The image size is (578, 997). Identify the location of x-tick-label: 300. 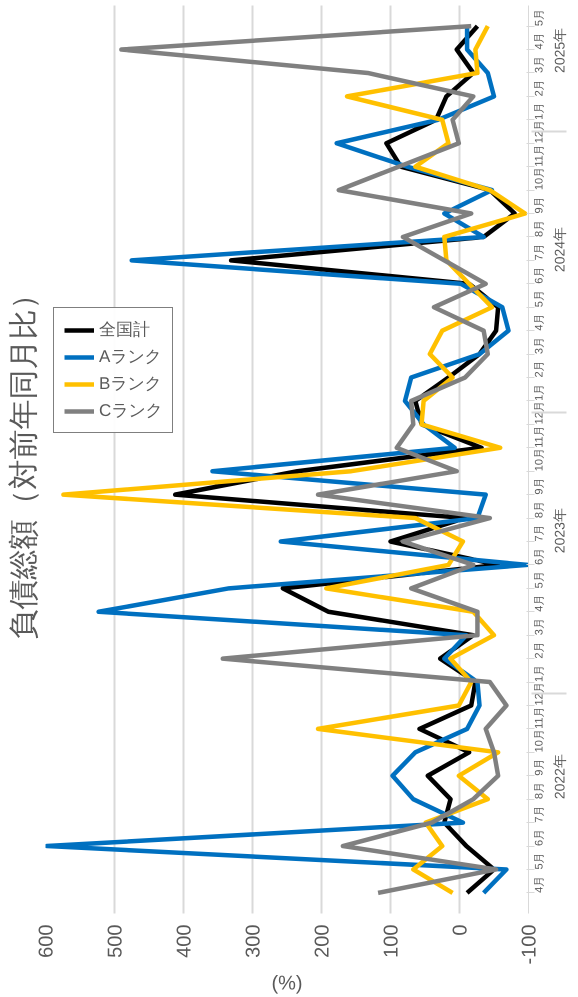
(253, 941).